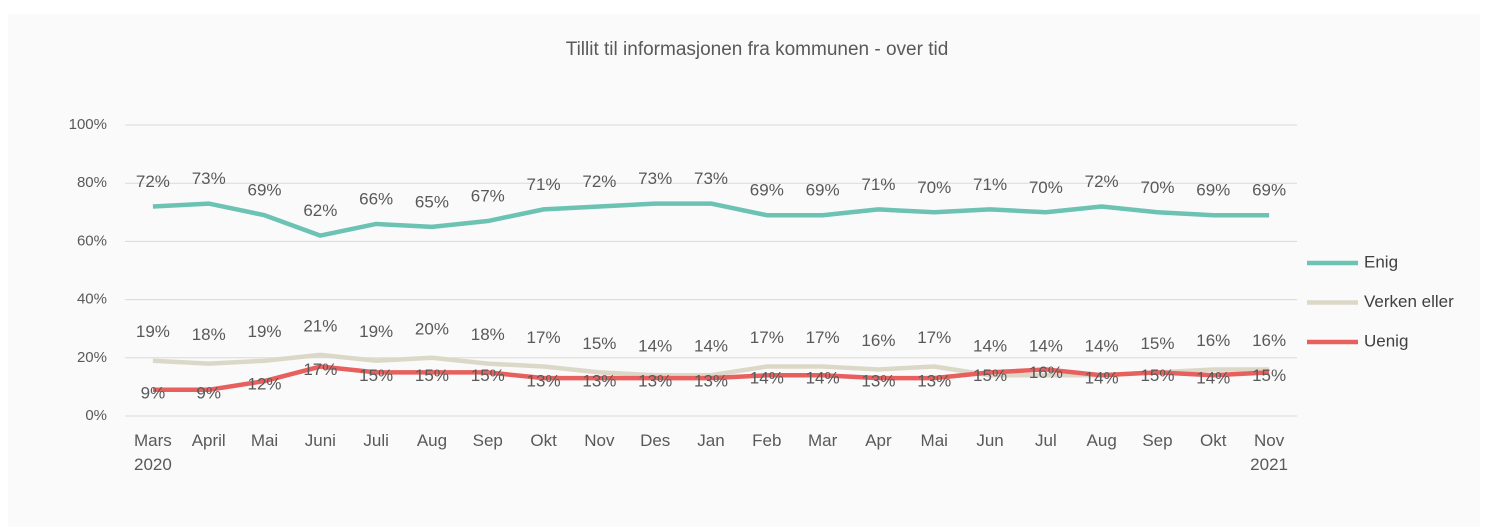 The width and height of the screenshot is (1488, 529). I want to click on data-label: 65%, so click(432, 201).